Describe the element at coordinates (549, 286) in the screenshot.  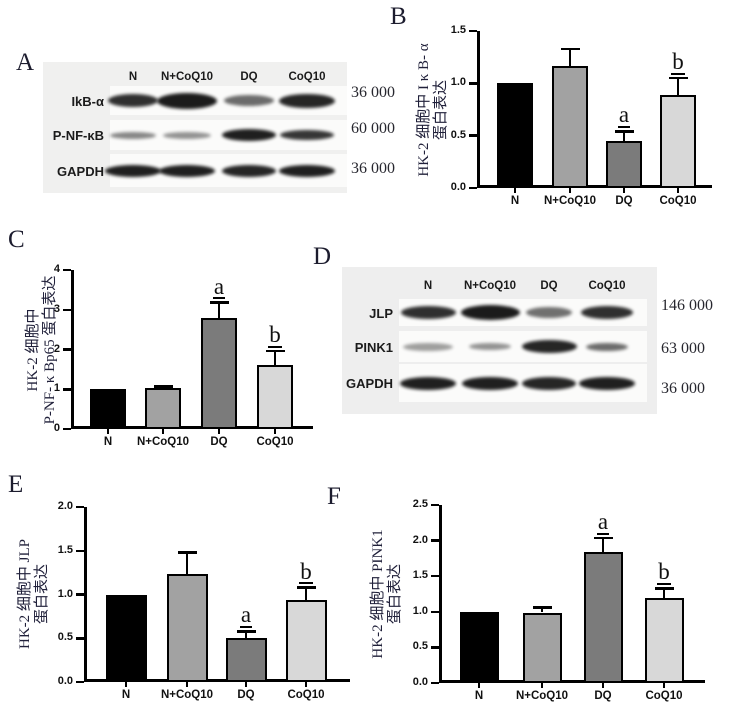
I see `blot-lane-label: DQ` at that location.